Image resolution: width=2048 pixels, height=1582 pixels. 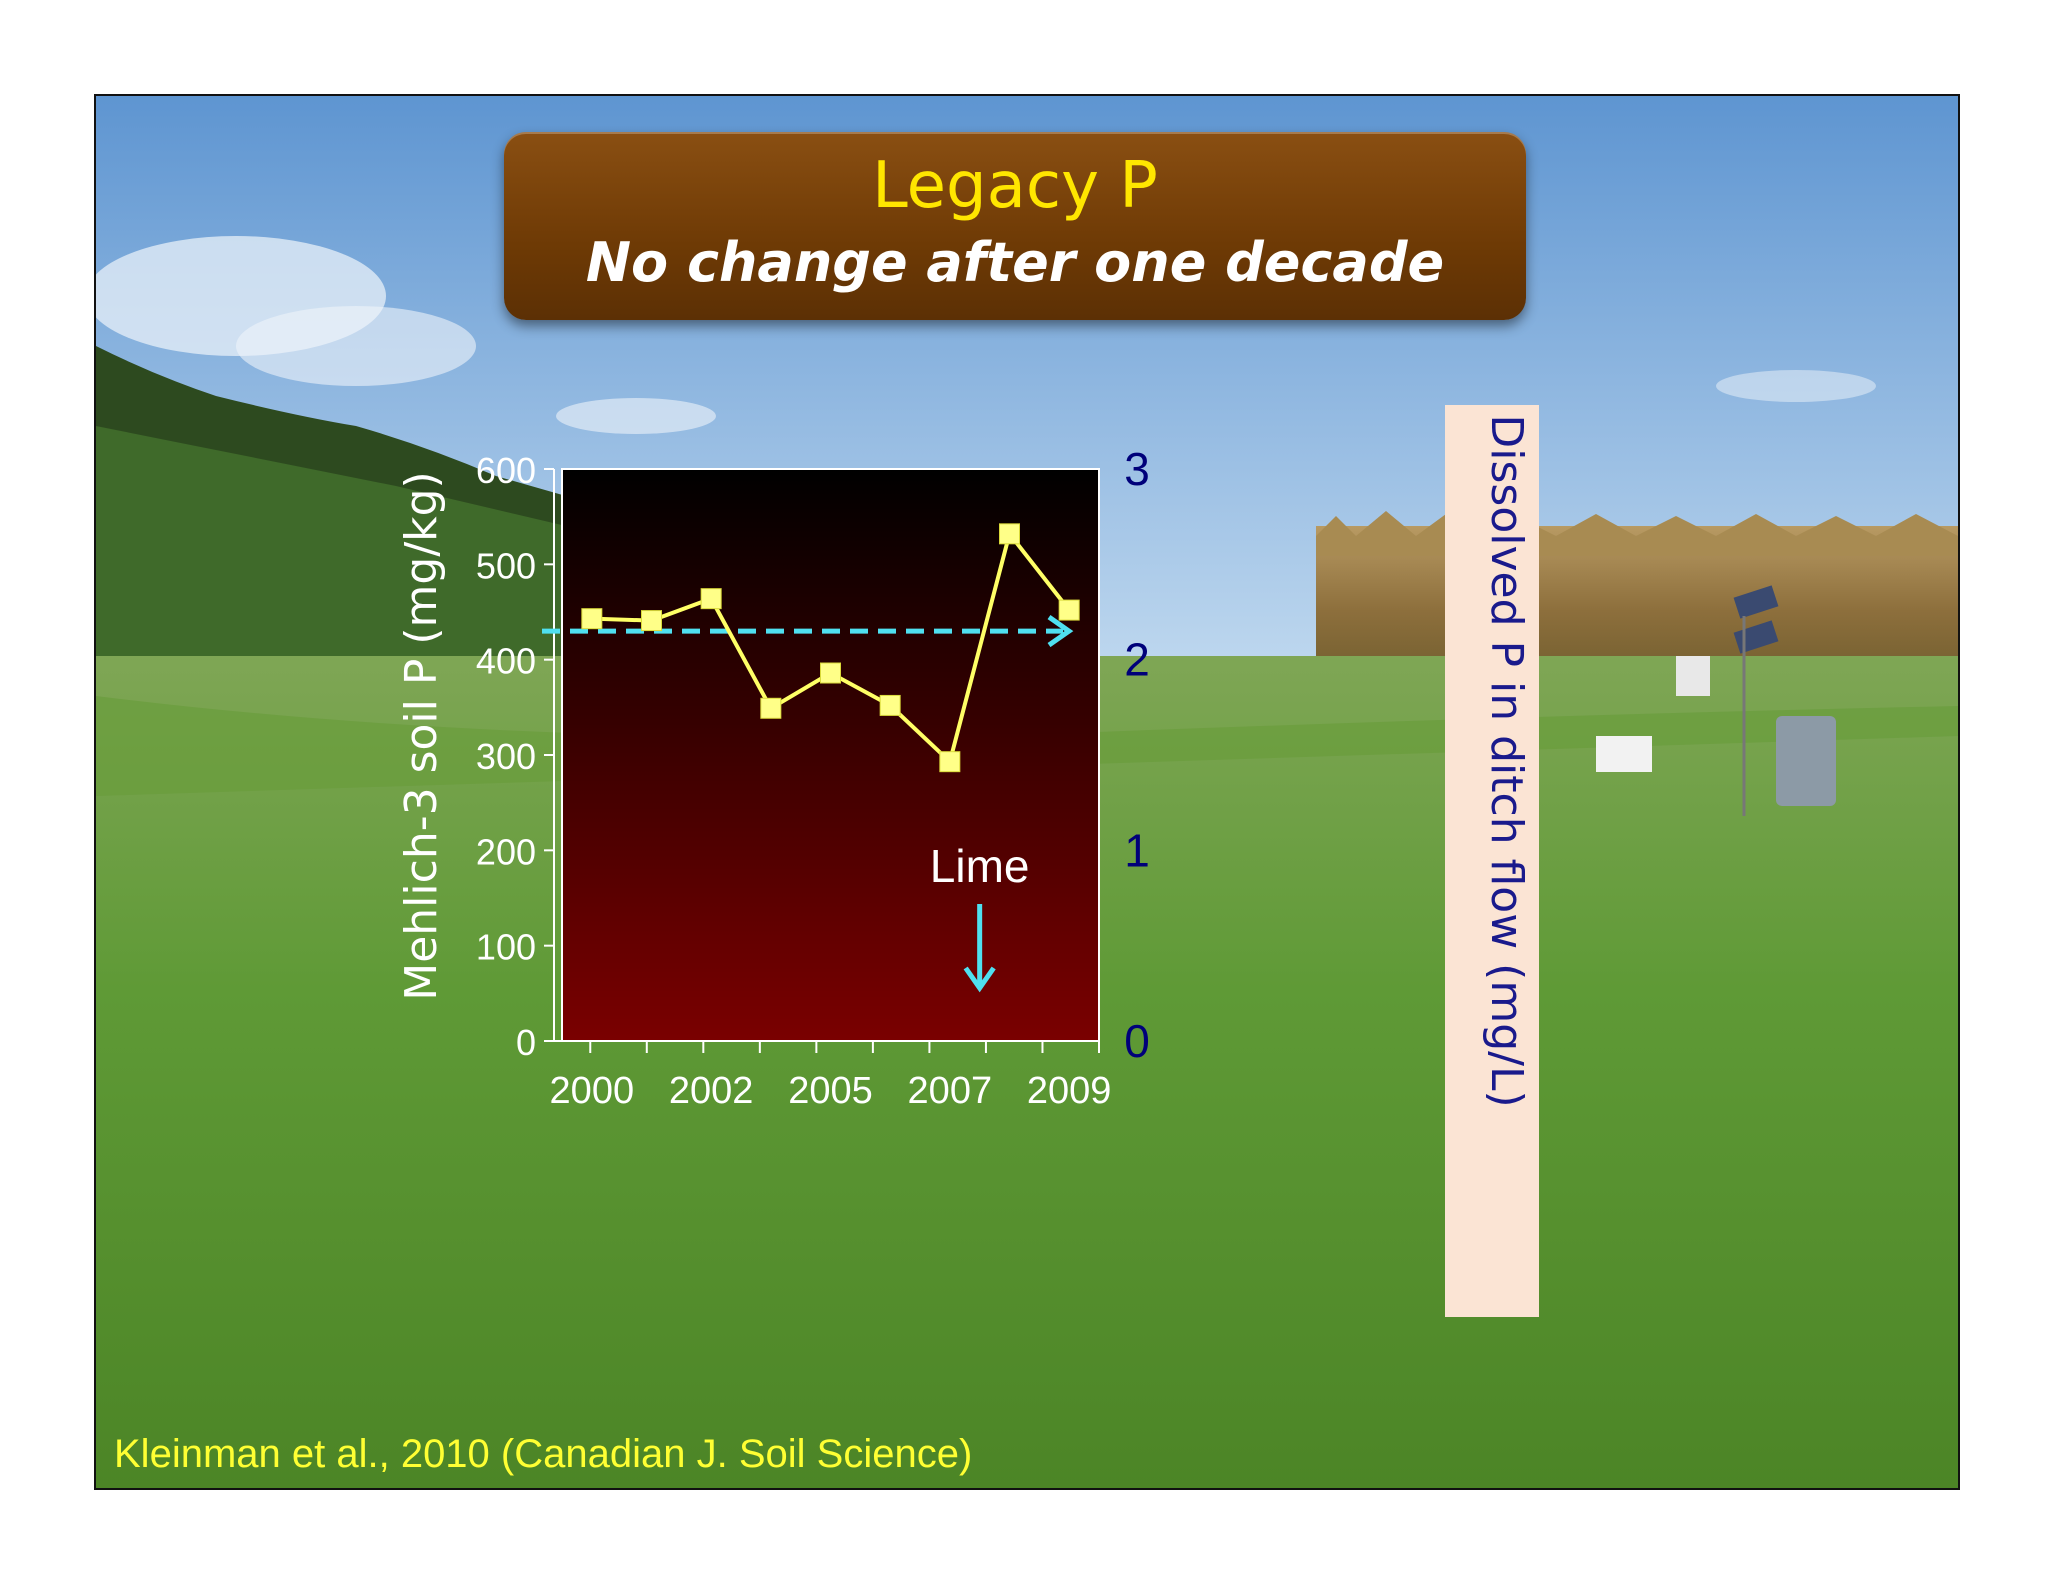 I want to click on slide-title: Legacy P, so click(x=1015, y=186).